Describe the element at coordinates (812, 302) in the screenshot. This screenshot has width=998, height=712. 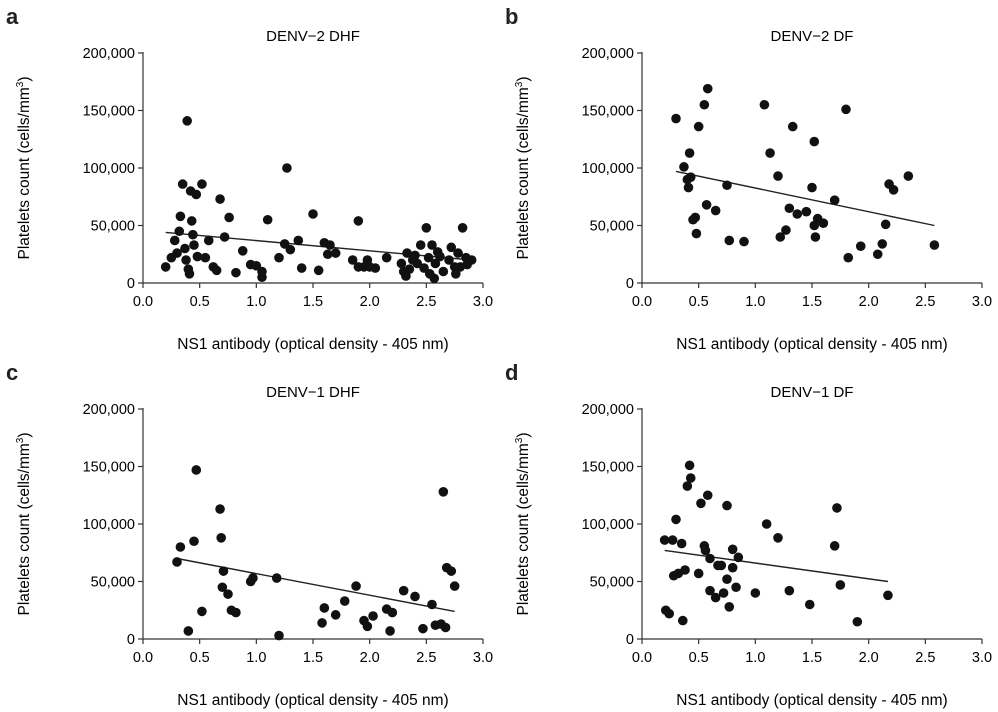
I see `x-tick-label: 1.5` at that location.